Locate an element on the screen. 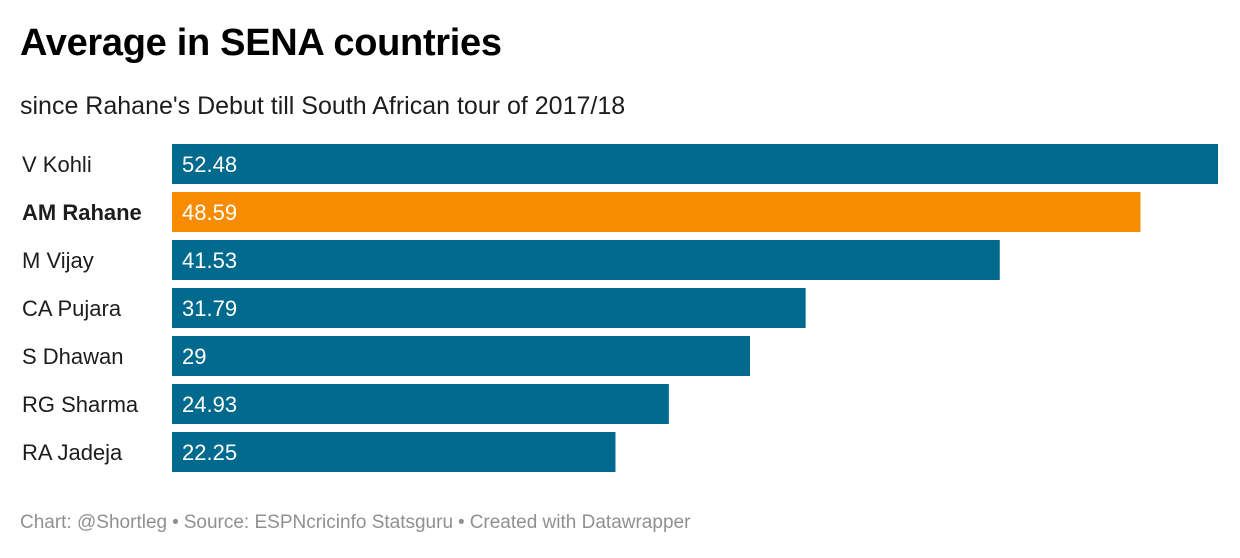 The width and height of the screenshot is (1240, 558). value-label: 24.93 is located at coordinates (209, 404).